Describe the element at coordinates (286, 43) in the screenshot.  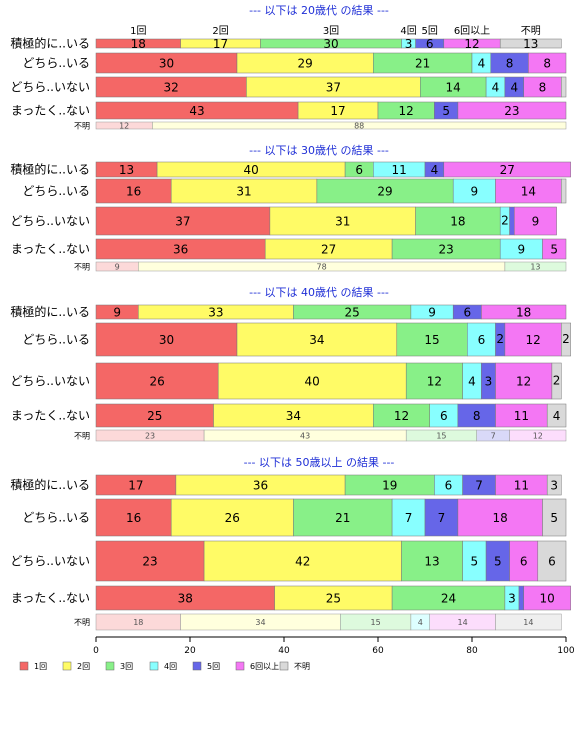
I see `bar-row: 積極的に..いる 18 17 30 3 6 12 13` at that location.